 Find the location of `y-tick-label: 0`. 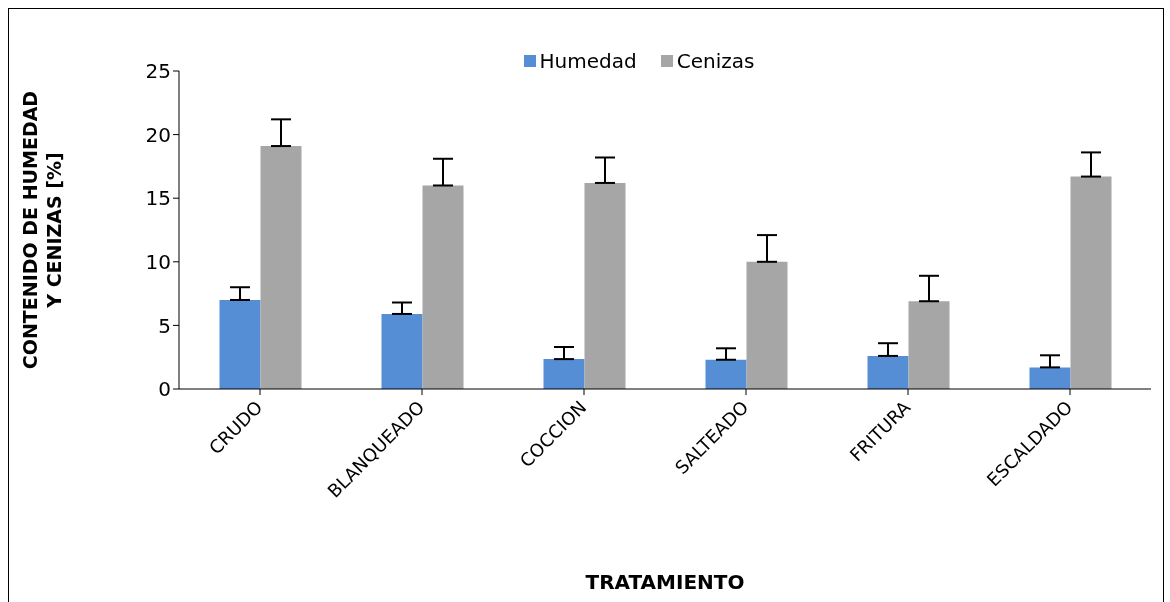

y-tick-label: 0 is located at coordinates (164, 389).